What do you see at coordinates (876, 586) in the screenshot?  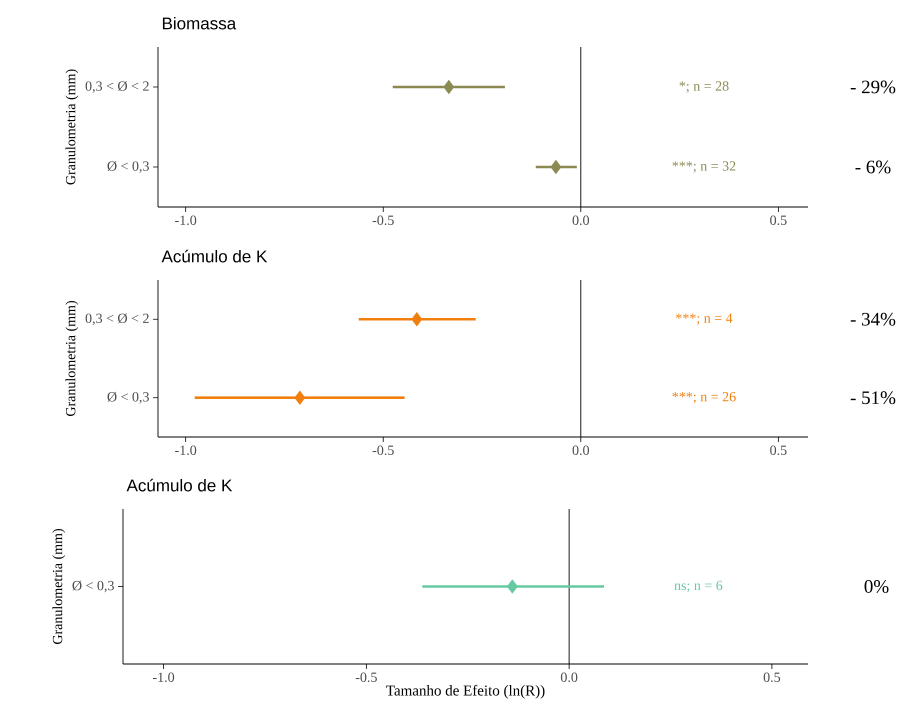 I see `text: 0%` at bounding box center [876, 586].